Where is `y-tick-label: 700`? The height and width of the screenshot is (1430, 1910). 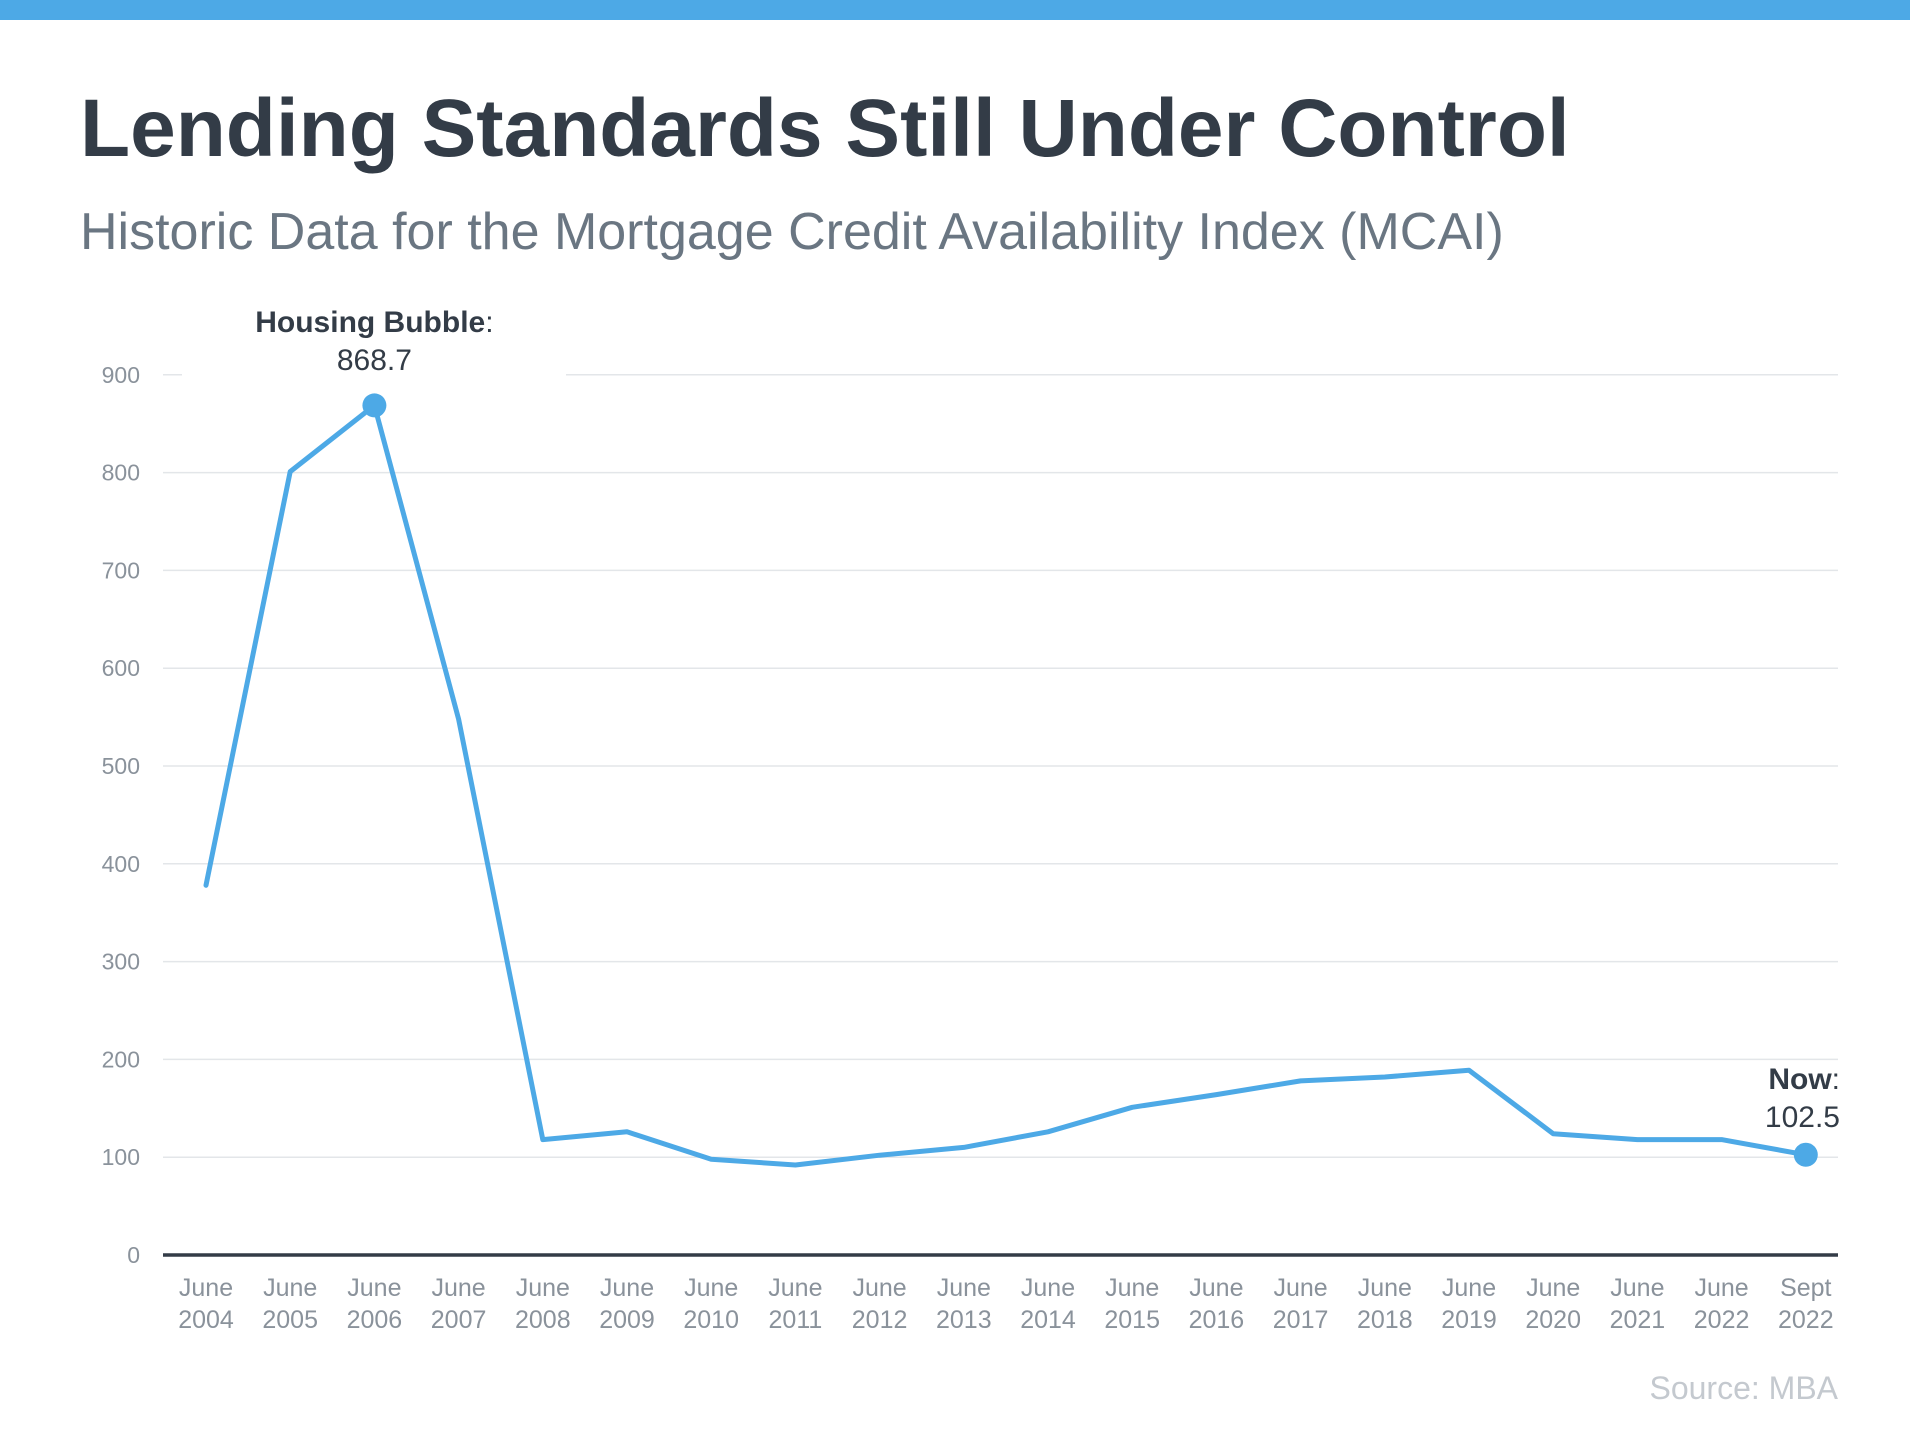
y-tick-label: 700 is located at coordinates (121, 570).